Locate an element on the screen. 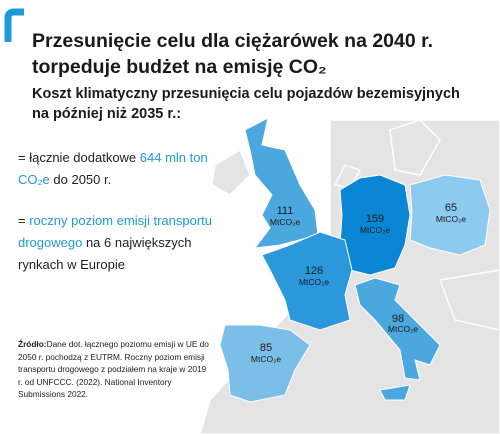  highlight: roczny poziom emisji transportu is located at coordinates (121, 220).